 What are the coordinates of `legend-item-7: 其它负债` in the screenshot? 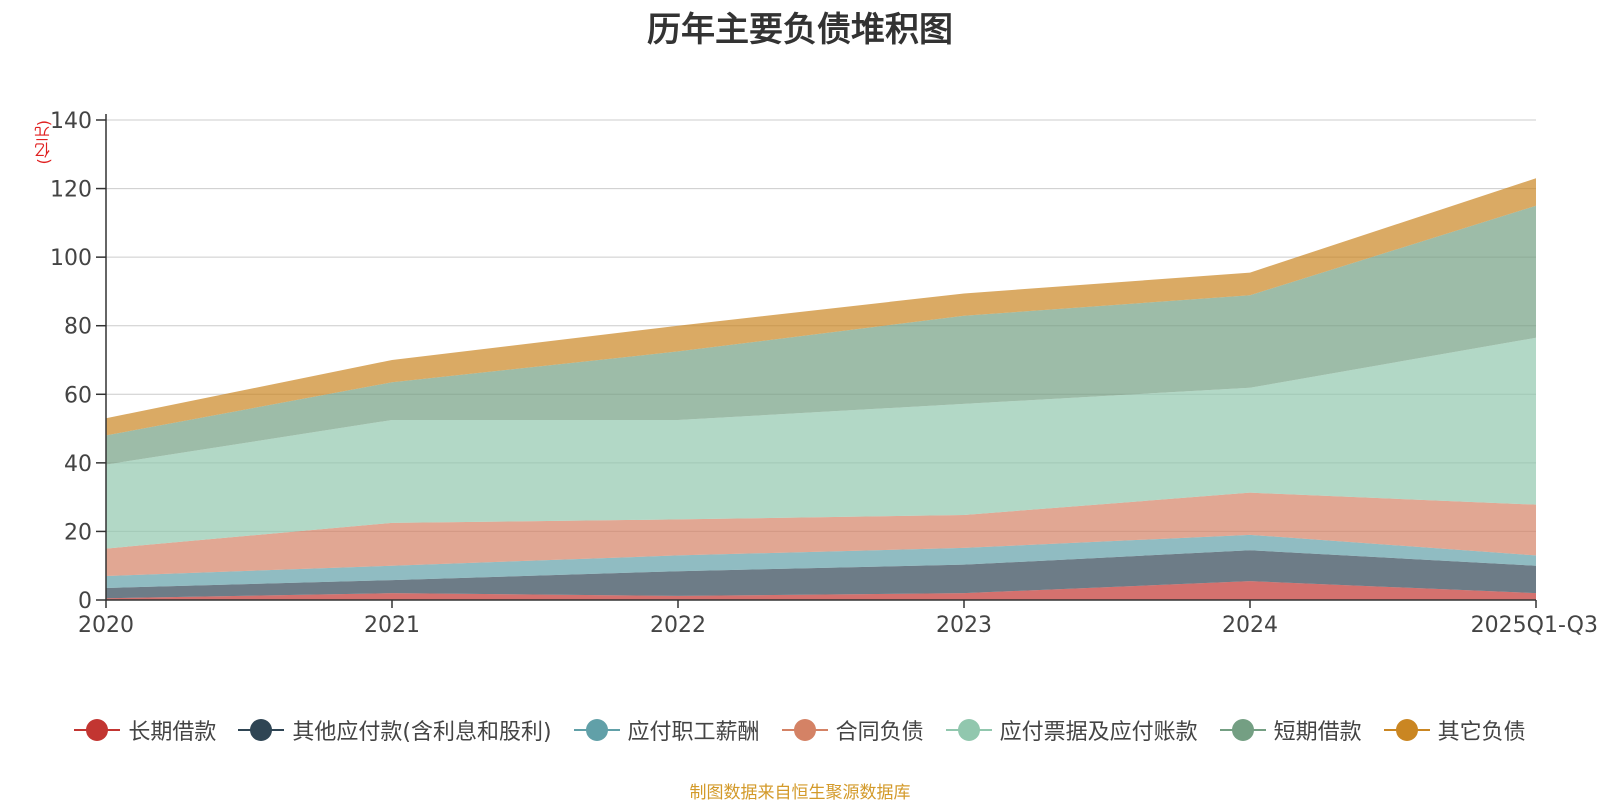 It's located at (1454, 730).